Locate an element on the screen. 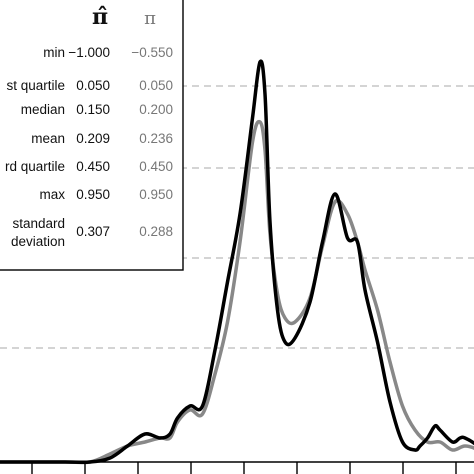 Image resolution: width=474 pixels, height=474 pixels. row-true-2: 0.200 is located at coordinates (156, 109).